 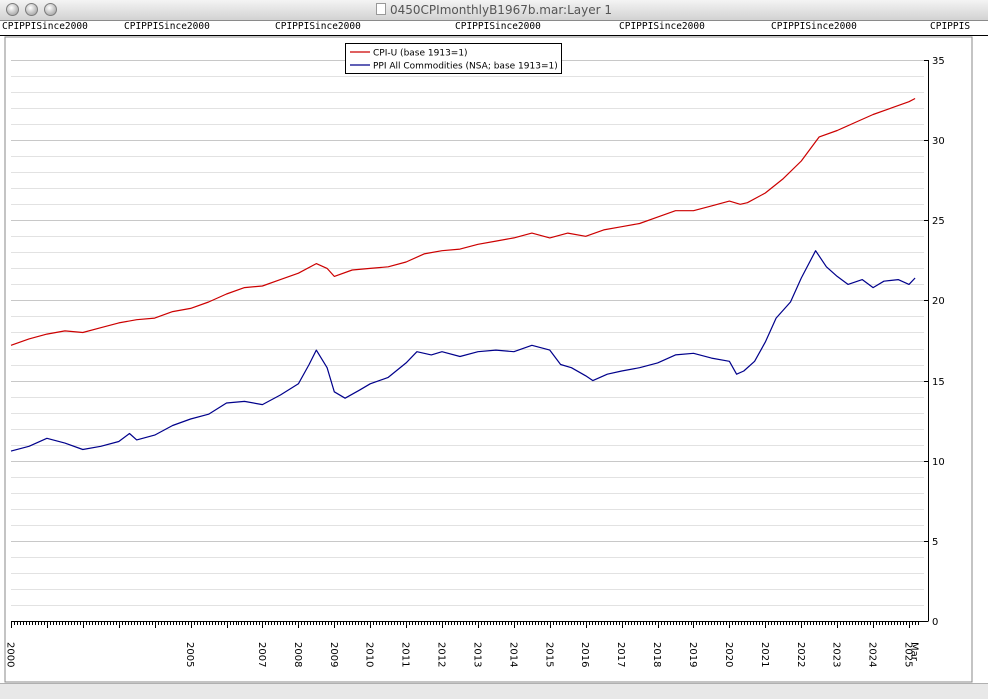 I want to click on x-tick-label: 2014, so click(x=512, y=654).